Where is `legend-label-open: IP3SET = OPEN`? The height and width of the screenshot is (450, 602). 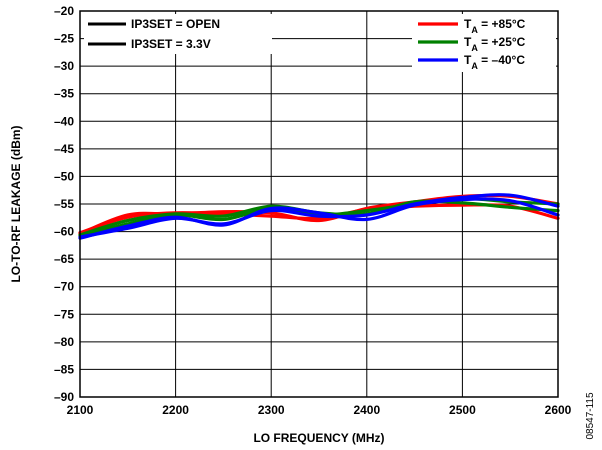 legend-label-open: IP3SET = OPEN is located at coordinates (175, 24).